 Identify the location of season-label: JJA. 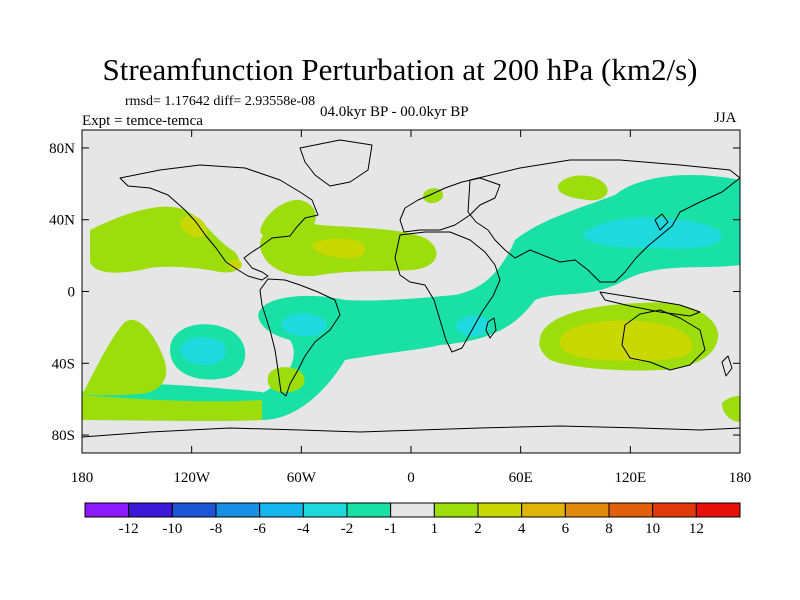
(725, 118).